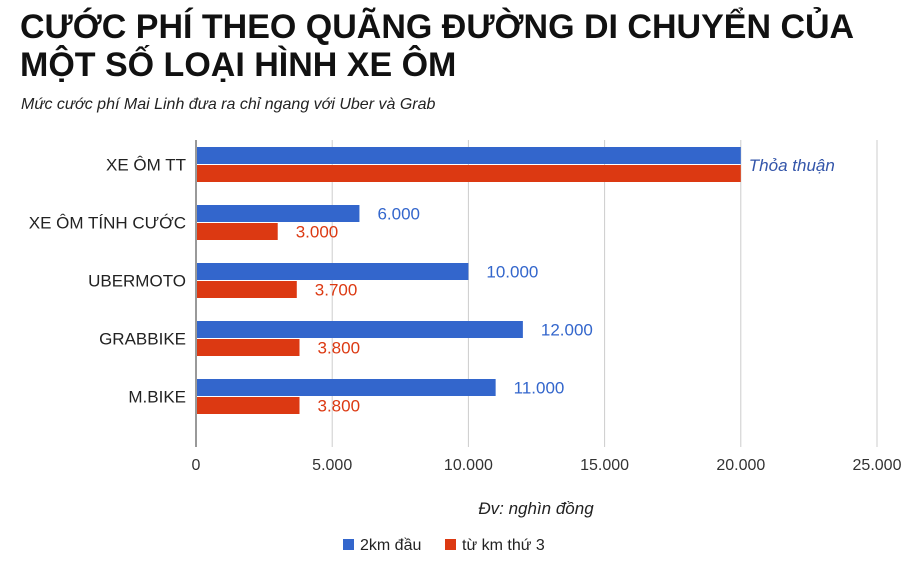  I want to click on data-label: 6.000, so click(398, 214).